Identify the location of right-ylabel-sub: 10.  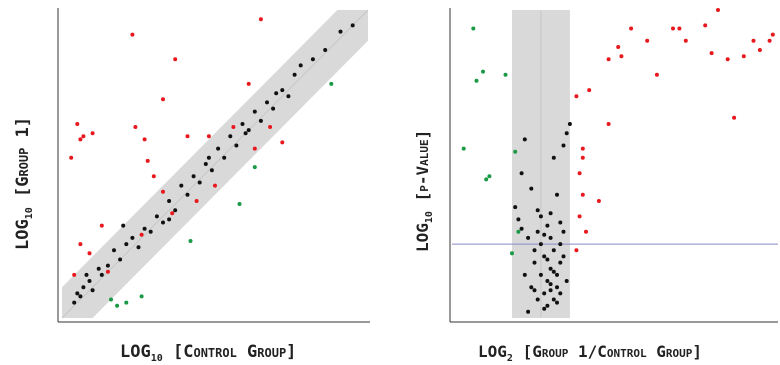
(429, 217).